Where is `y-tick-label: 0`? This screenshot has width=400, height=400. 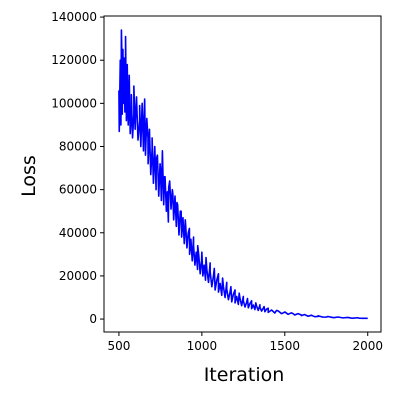
y-tick-label: 0 is located at coordinates (93, 319).